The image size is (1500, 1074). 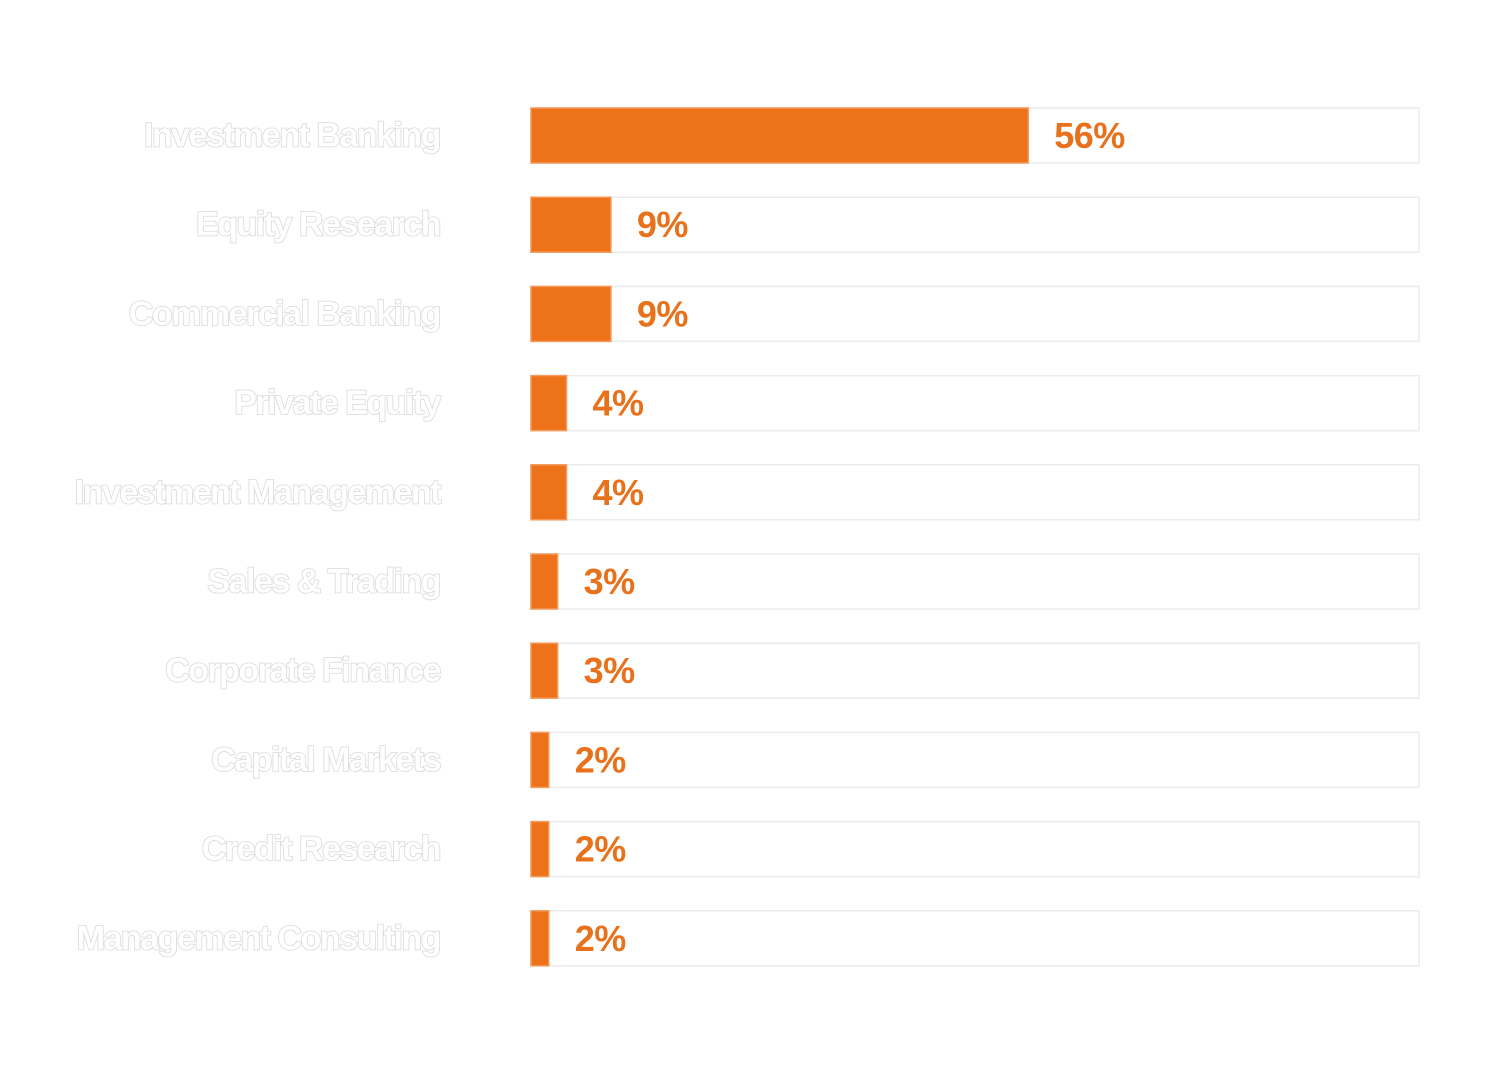 I want to click on bar-row: Commercial Banking 9%, so click(x=774, y=314).